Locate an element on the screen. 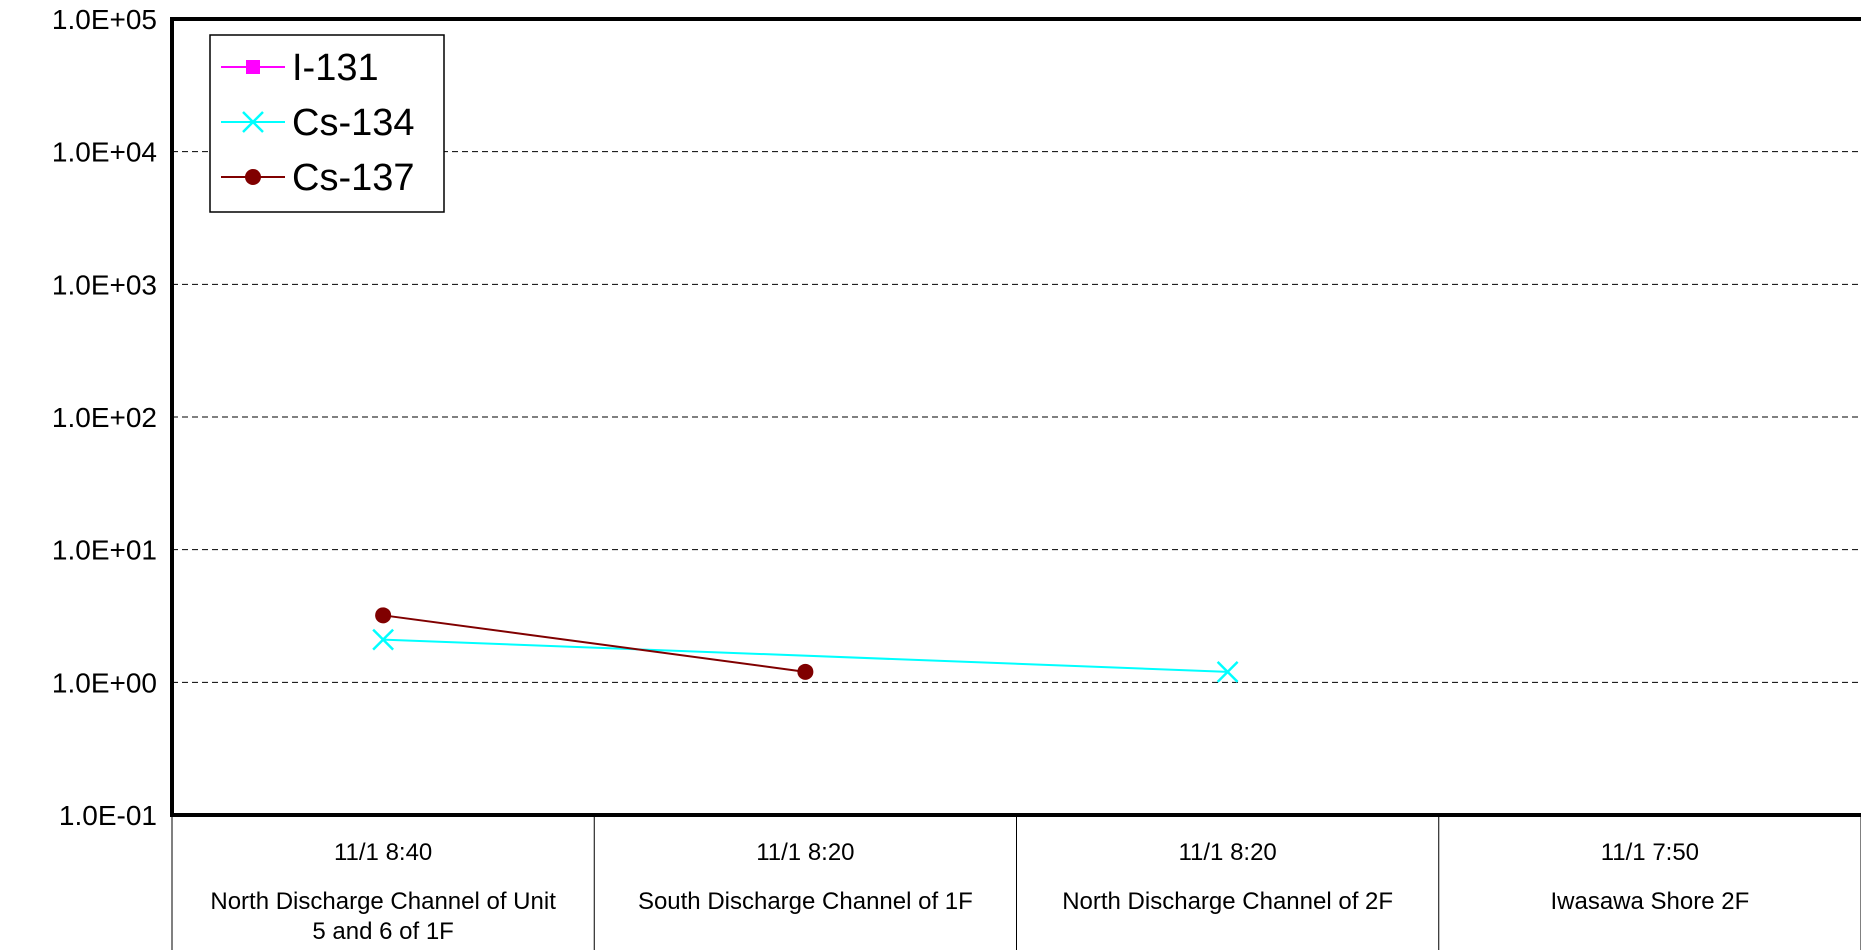 The height and width of the screenshot is (950, 1861). x-tick-location-label: South Discharge Channel of 1F is located at coordinates (805, 901).